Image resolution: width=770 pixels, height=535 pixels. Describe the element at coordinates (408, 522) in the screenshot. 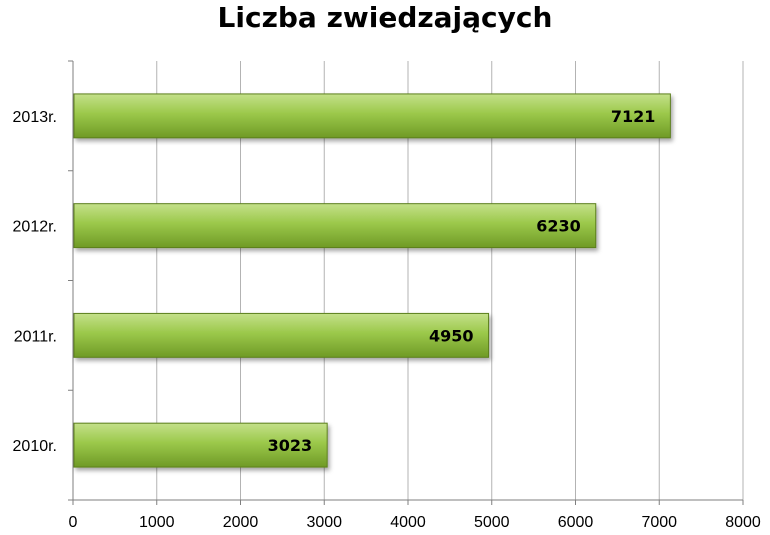

I see `x-tick-label: 4000` at that location.